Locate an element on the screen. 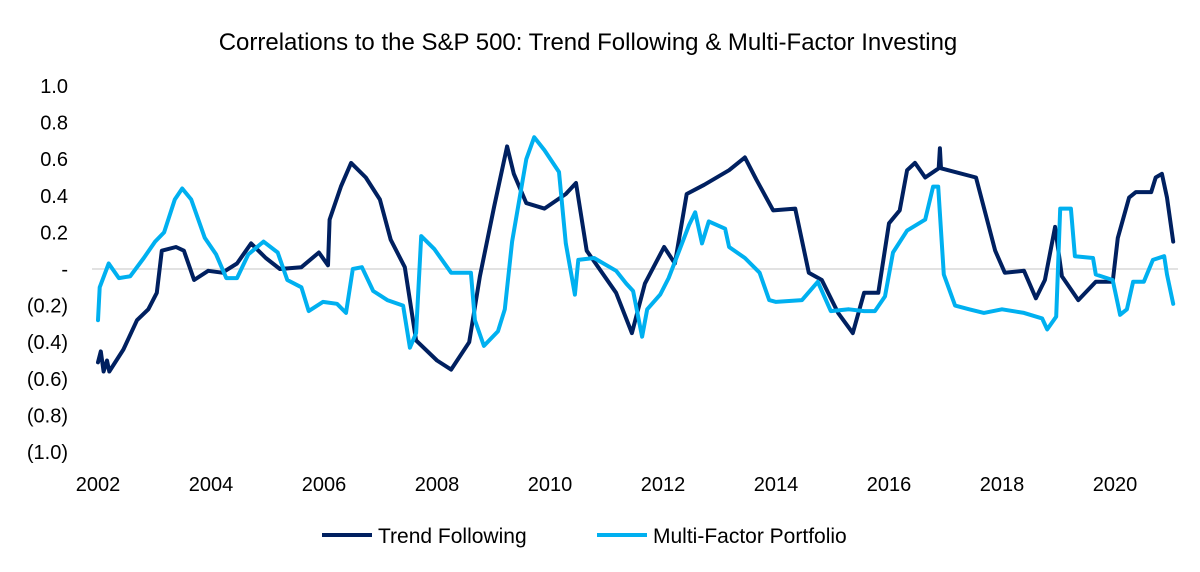  y-tick-label: 1.0 is located at coordinates (54, 87).